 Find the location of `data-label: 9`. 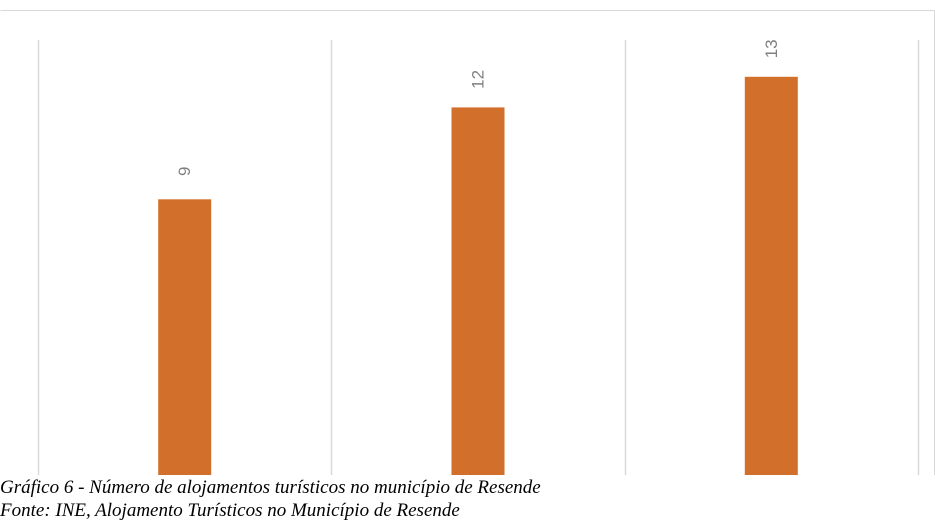

data-label: 9 is located at coordinates (184, 171).